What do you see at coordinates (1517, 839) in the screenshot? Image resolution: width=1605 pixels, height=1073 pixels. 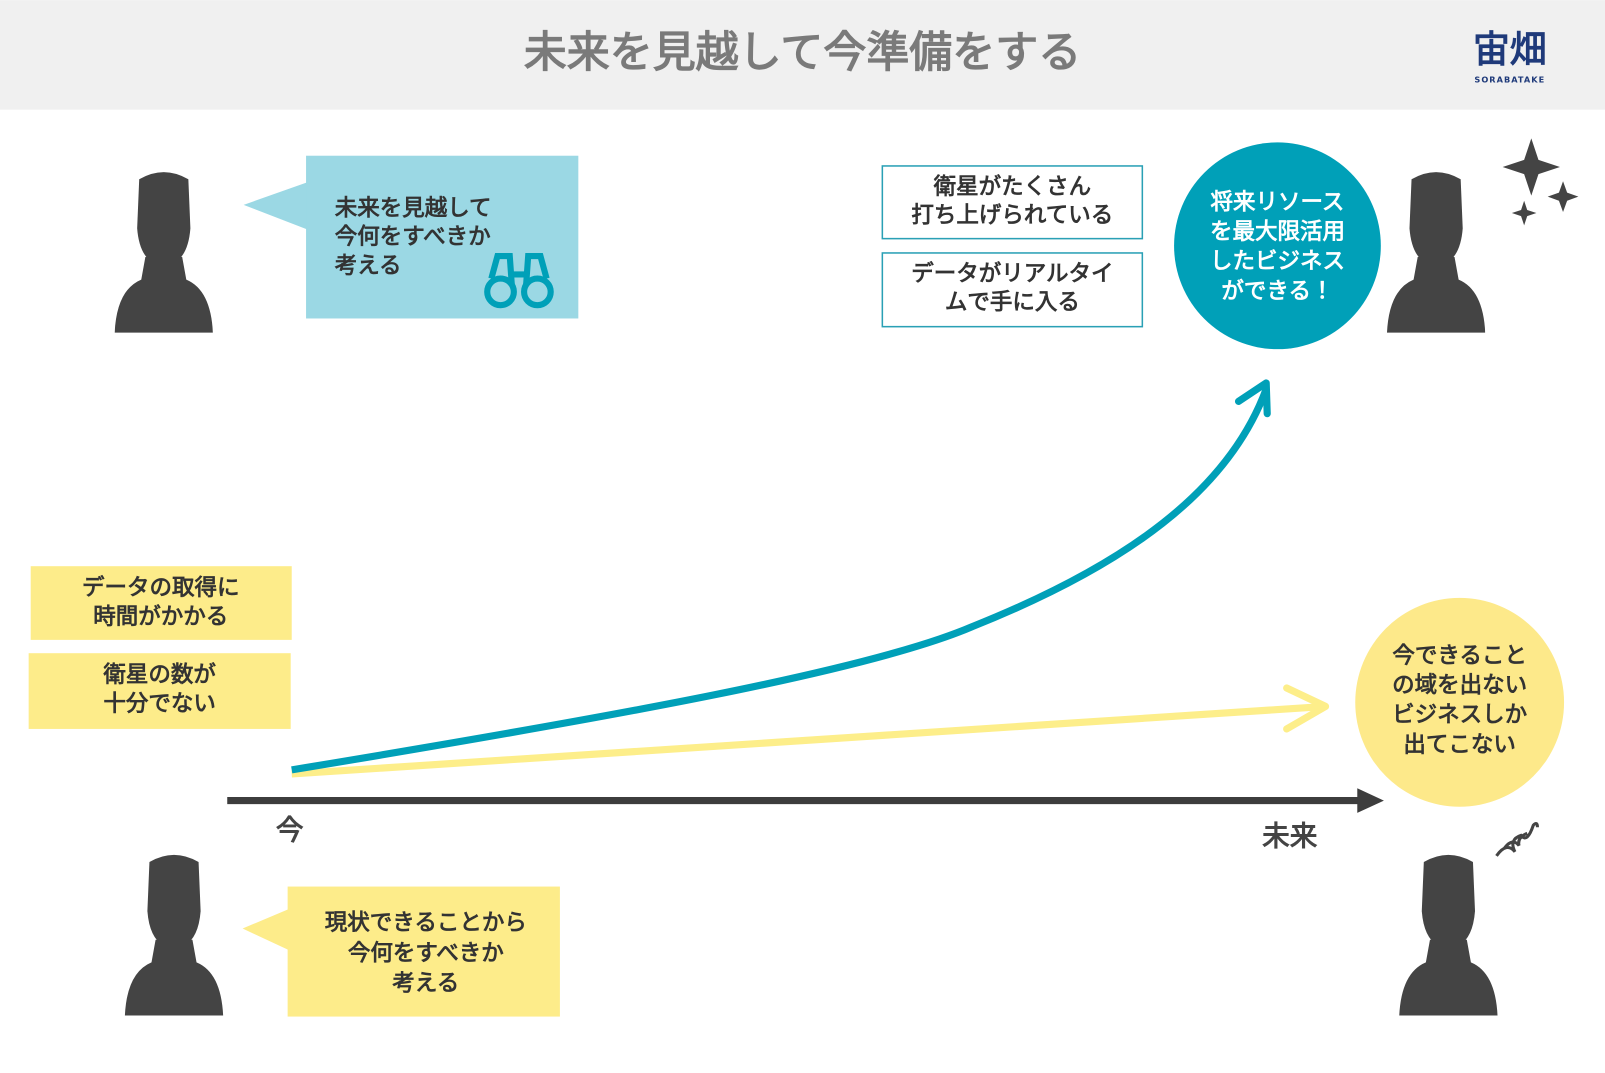 I see `confusion-scribble` at bounding box center [1517, 839].